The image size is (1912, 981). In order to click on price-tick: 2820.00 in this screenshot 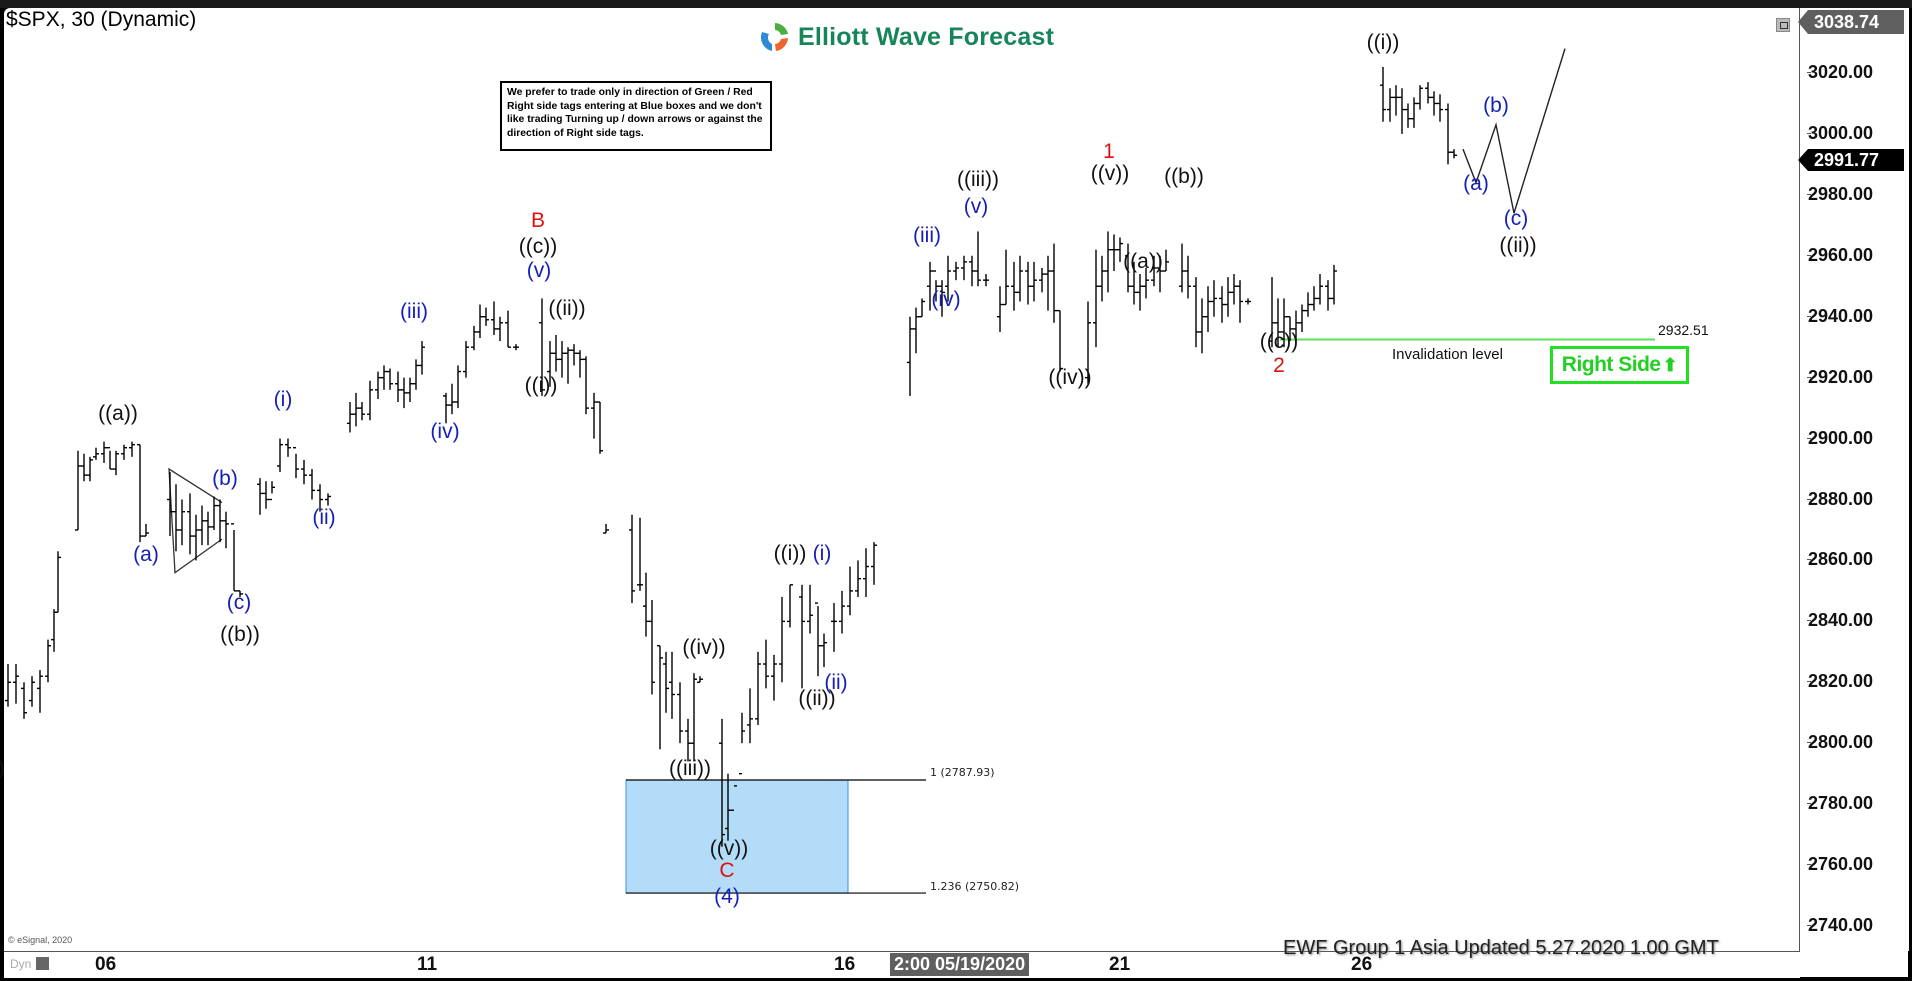, I will do `click(1840, 681)`.